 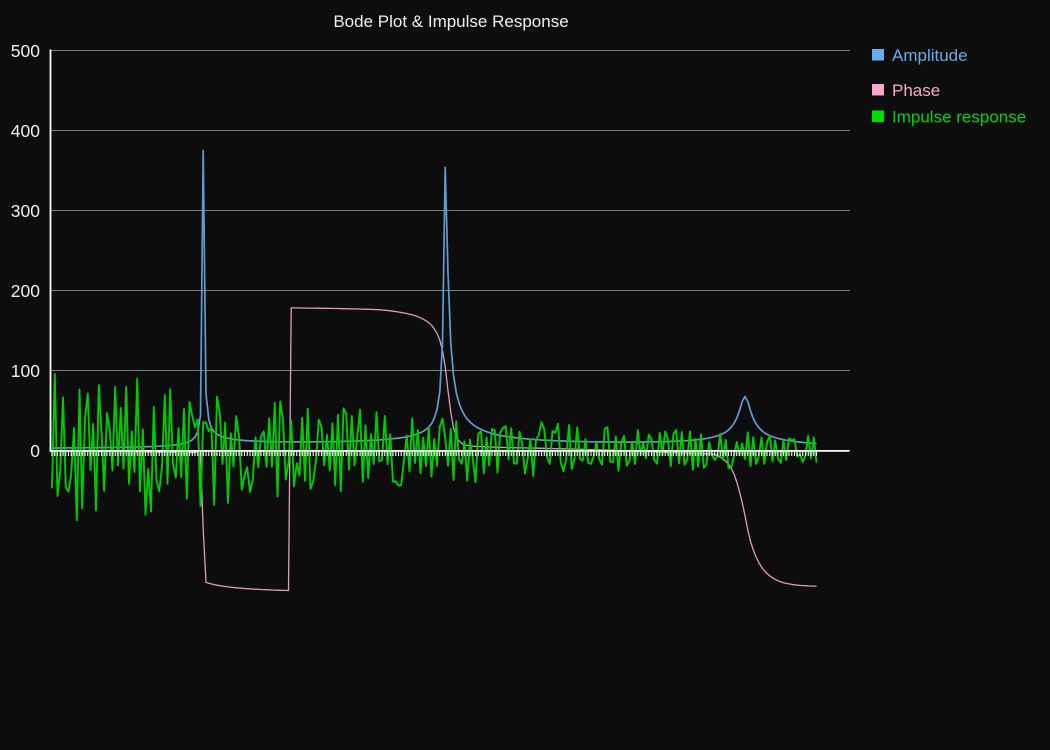 I want to click on svg-text: 100, so click(x=25, y=371).